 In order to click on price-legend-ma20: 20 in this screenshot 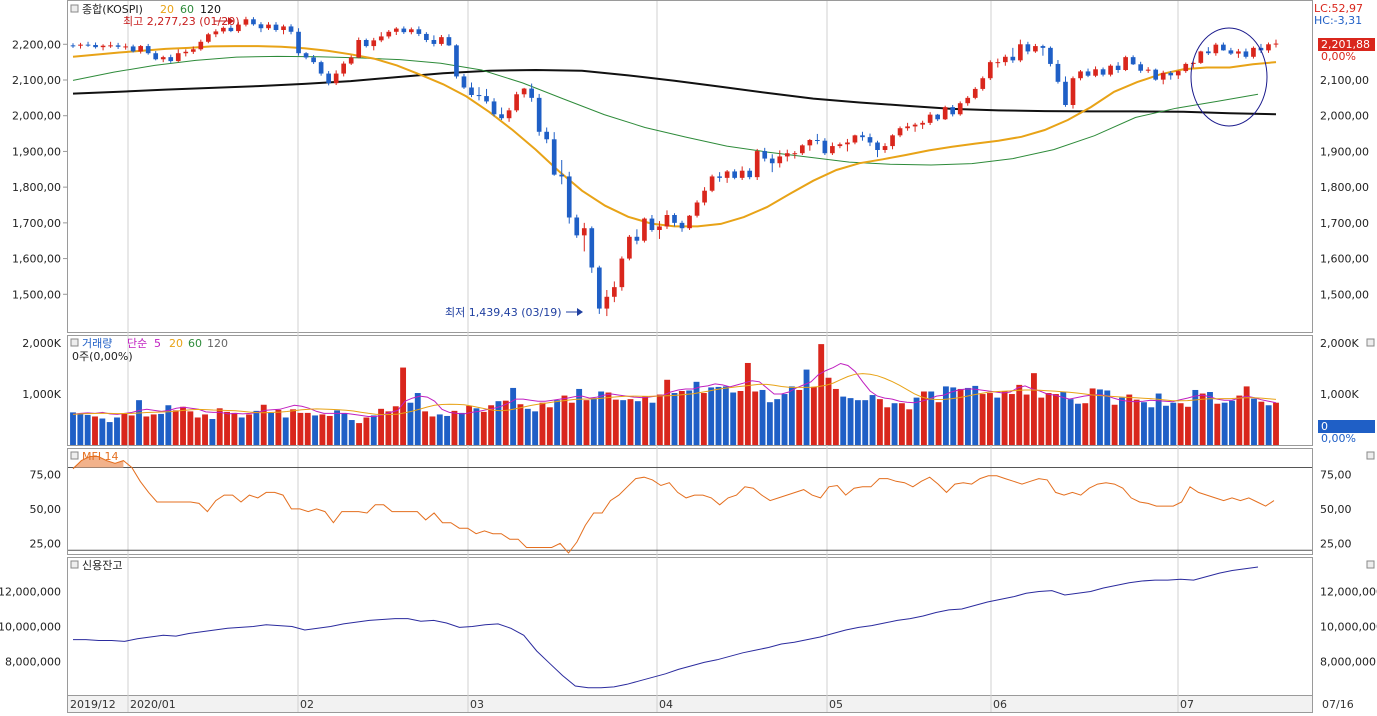, I will do `click(167, 9)`.